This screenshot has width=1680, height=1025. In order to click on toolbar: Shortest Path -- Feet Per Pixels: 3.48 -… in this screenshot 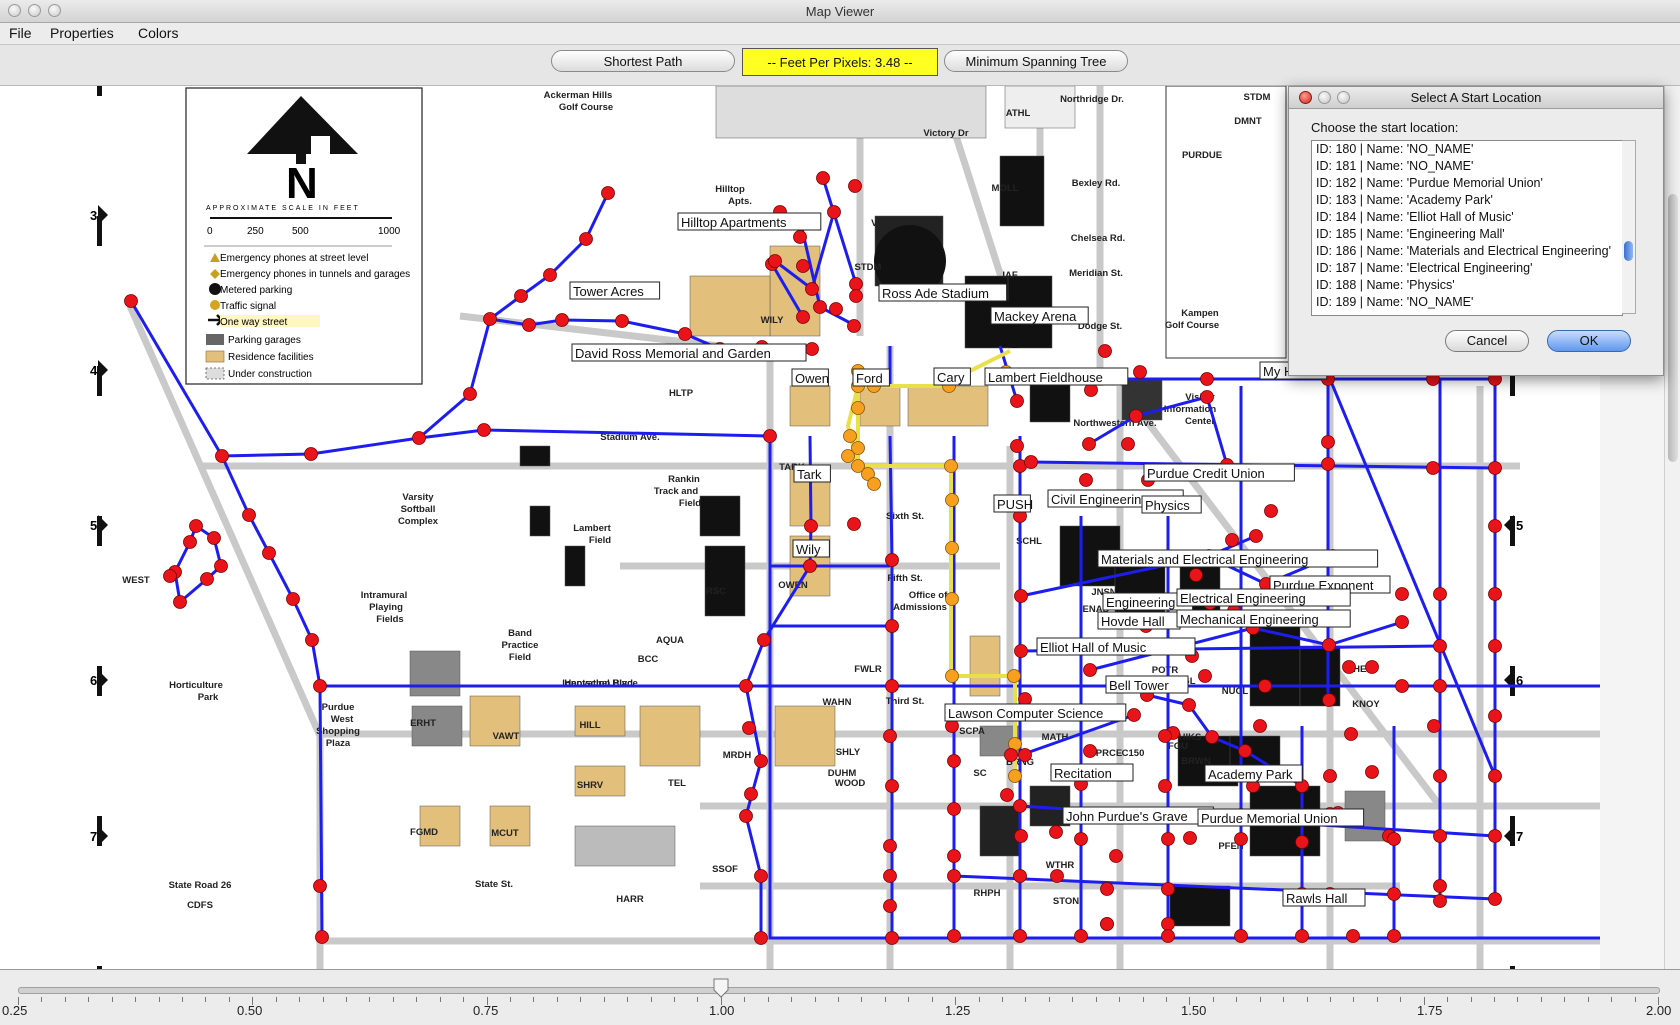, I will do `click(840, 65)`.